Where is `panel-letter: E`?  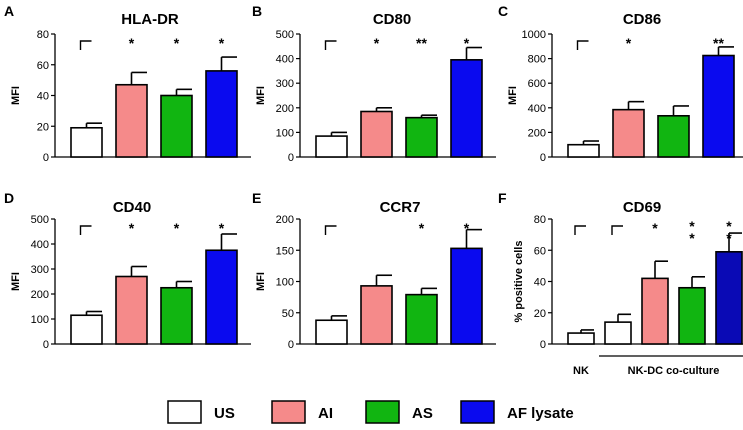 panel-letter: E is located at coordinates (256, 198).